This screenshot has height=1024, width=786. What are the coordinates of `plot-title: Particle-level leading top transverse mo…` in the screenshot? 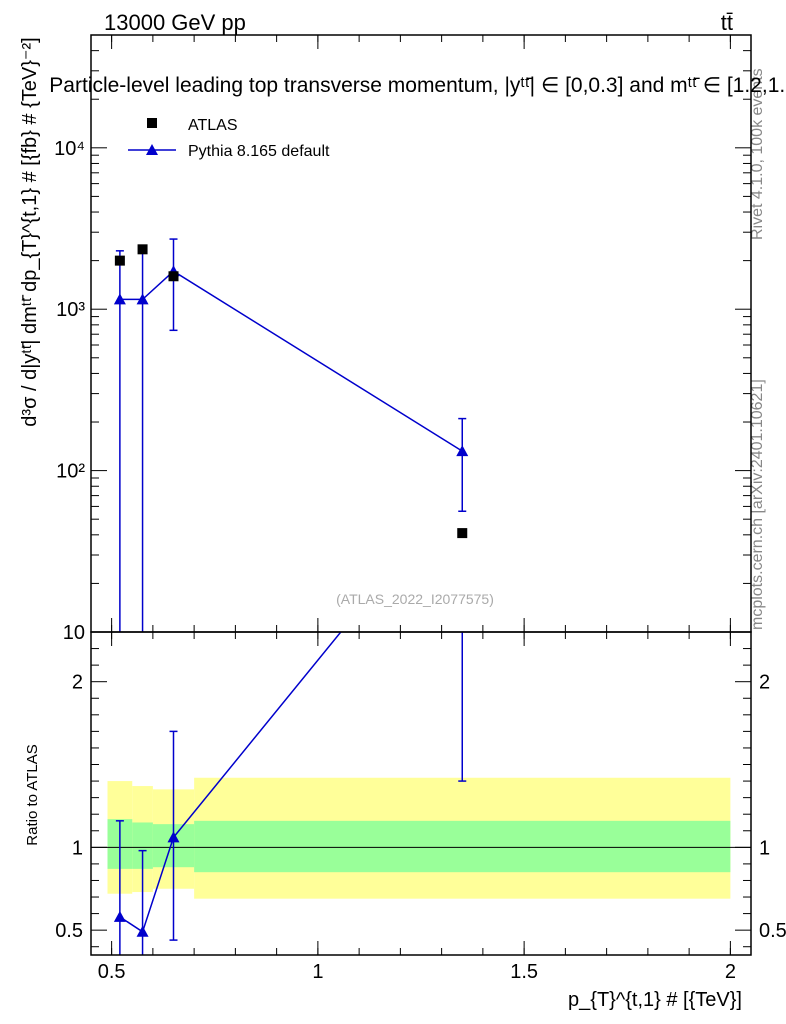 It's located at (417, 85).